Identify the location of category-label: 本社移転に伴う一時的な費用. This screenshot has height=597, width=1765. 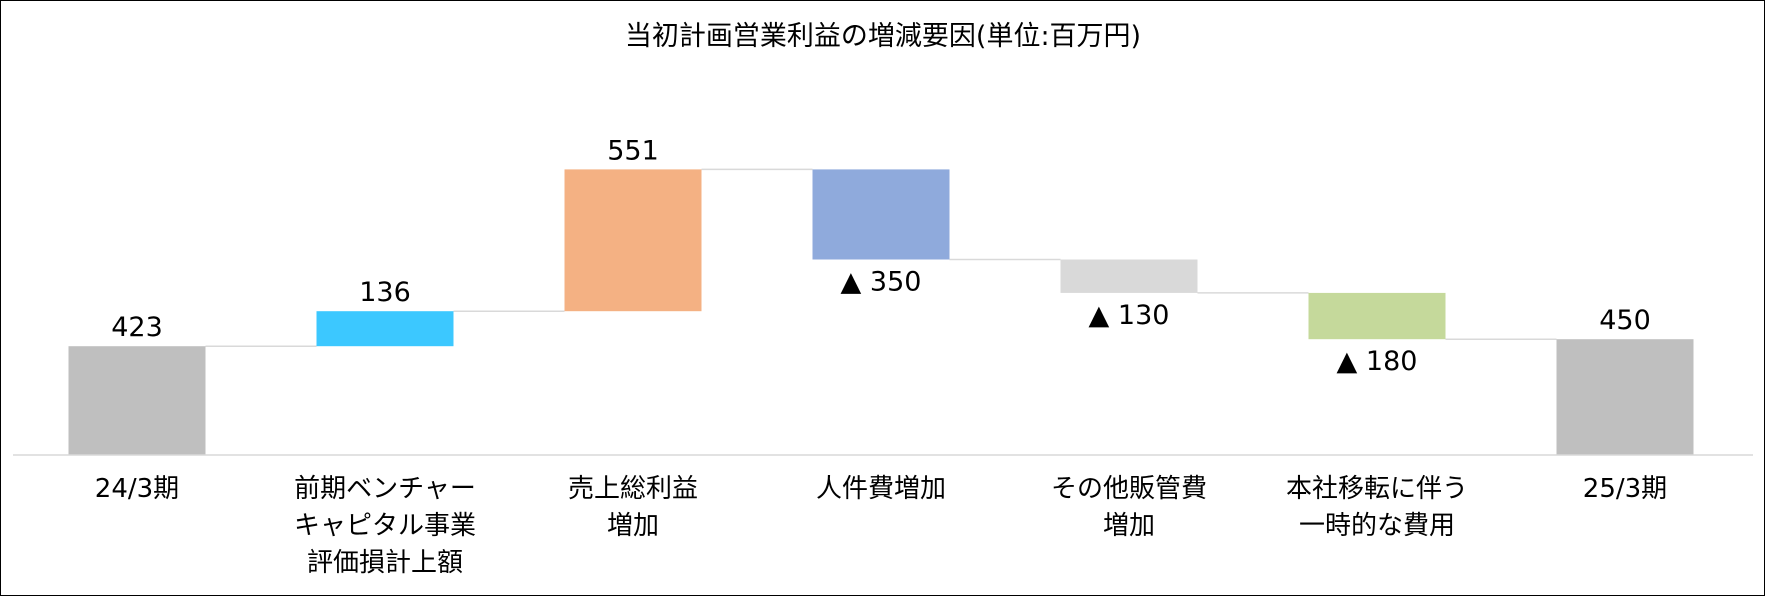
(1377, 507).